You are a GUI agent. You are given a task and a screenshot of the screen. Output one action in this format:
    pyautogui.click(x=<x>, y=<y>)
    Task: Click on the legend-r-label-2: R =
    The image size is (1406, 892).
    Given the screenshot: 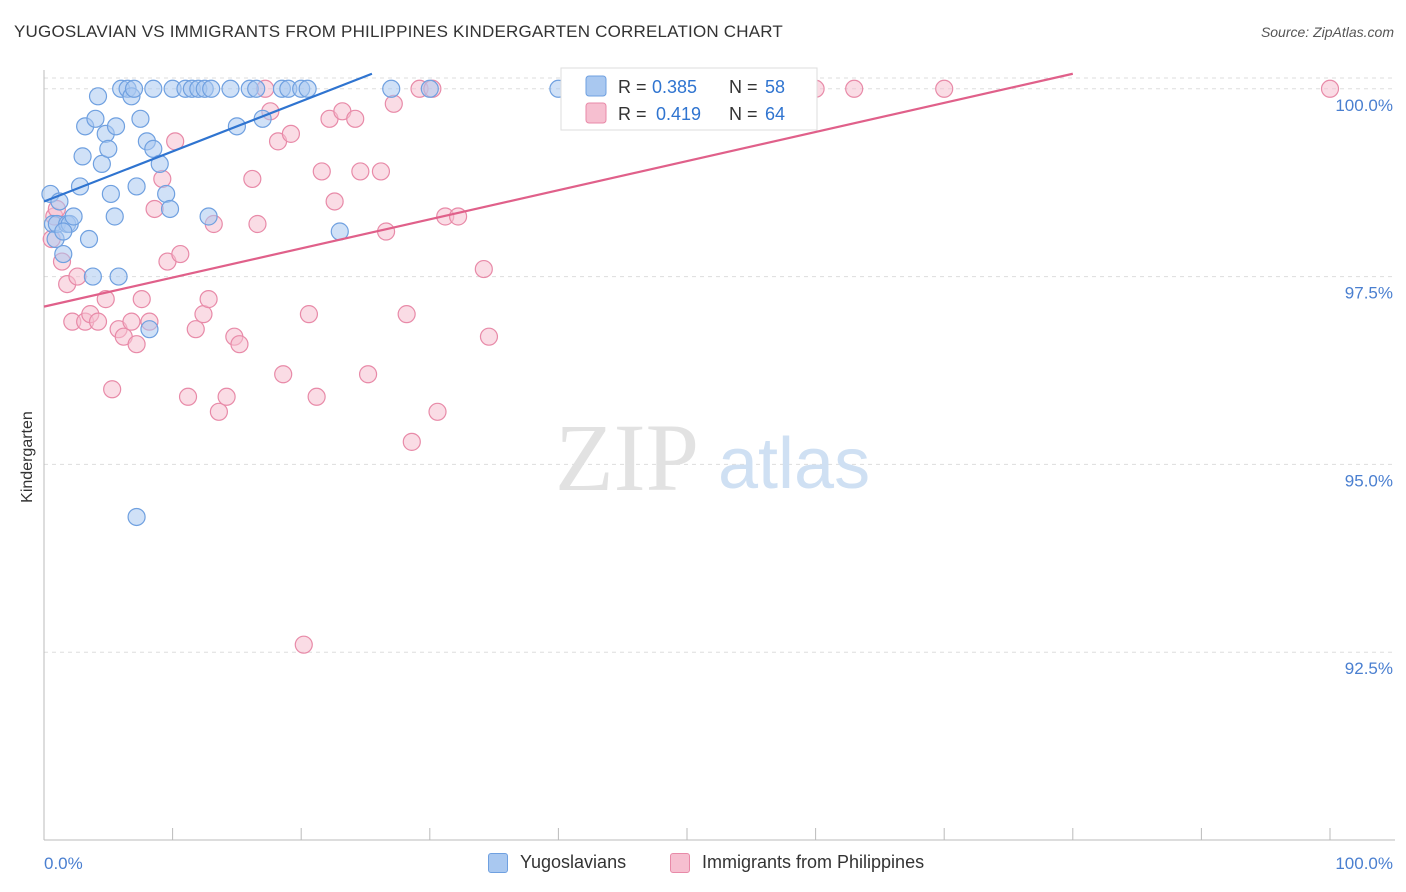 What is the action you would take?
    pyautogui.click(x=632, y=114)
    